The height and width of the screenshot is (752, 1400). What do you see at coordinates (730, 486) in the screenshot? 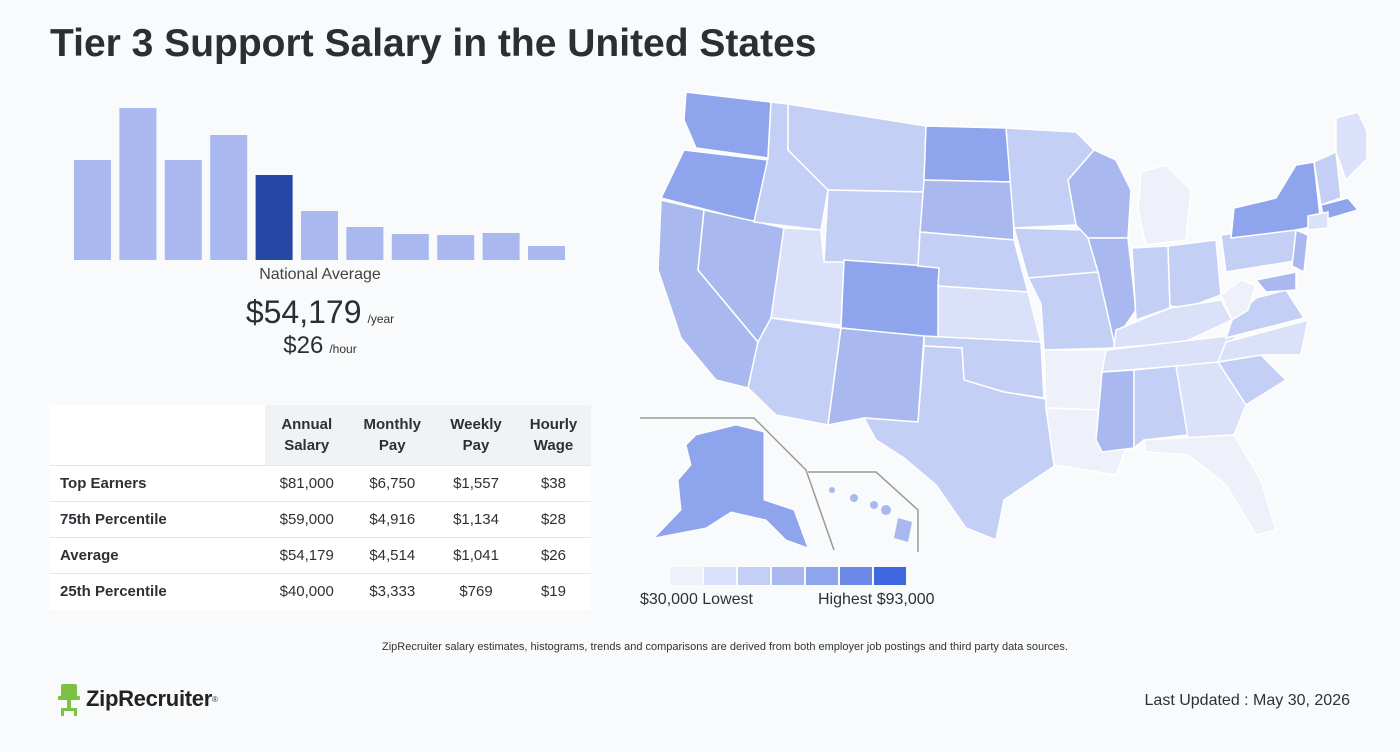
I see `state-alaska` at bounding box center [730, 486].